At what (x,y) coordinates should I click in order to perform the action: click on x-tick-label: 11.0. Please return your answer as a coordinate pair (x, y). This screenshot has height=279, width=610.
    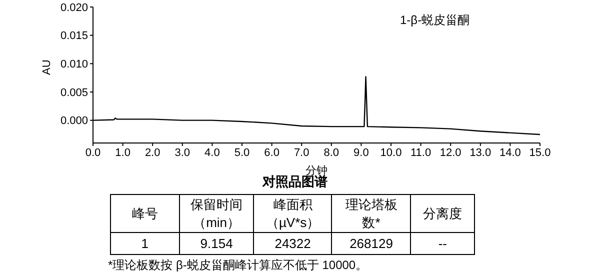
    Looking at the image, I should click on (421, 152).